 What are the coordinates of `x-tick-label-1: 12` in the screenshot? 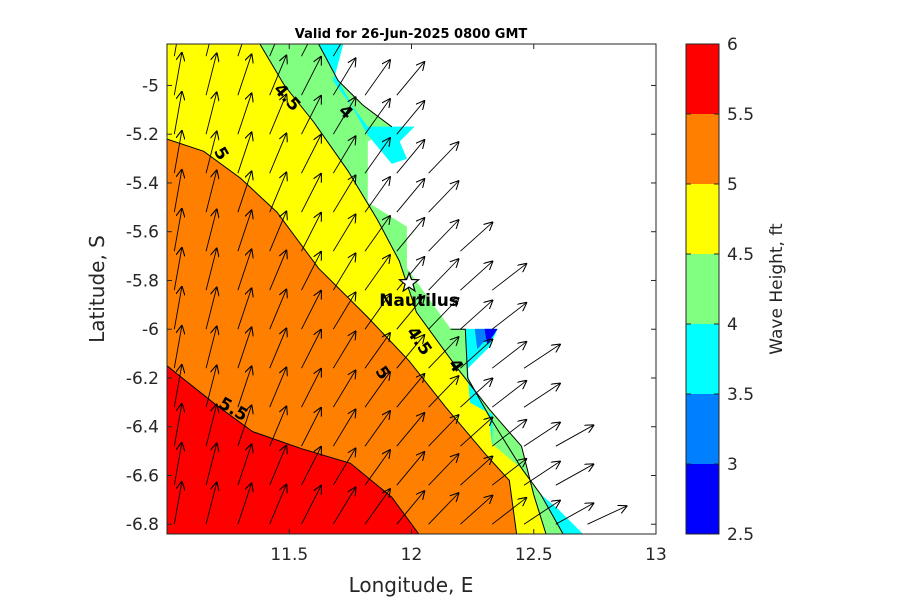 It's located at (412, 555).